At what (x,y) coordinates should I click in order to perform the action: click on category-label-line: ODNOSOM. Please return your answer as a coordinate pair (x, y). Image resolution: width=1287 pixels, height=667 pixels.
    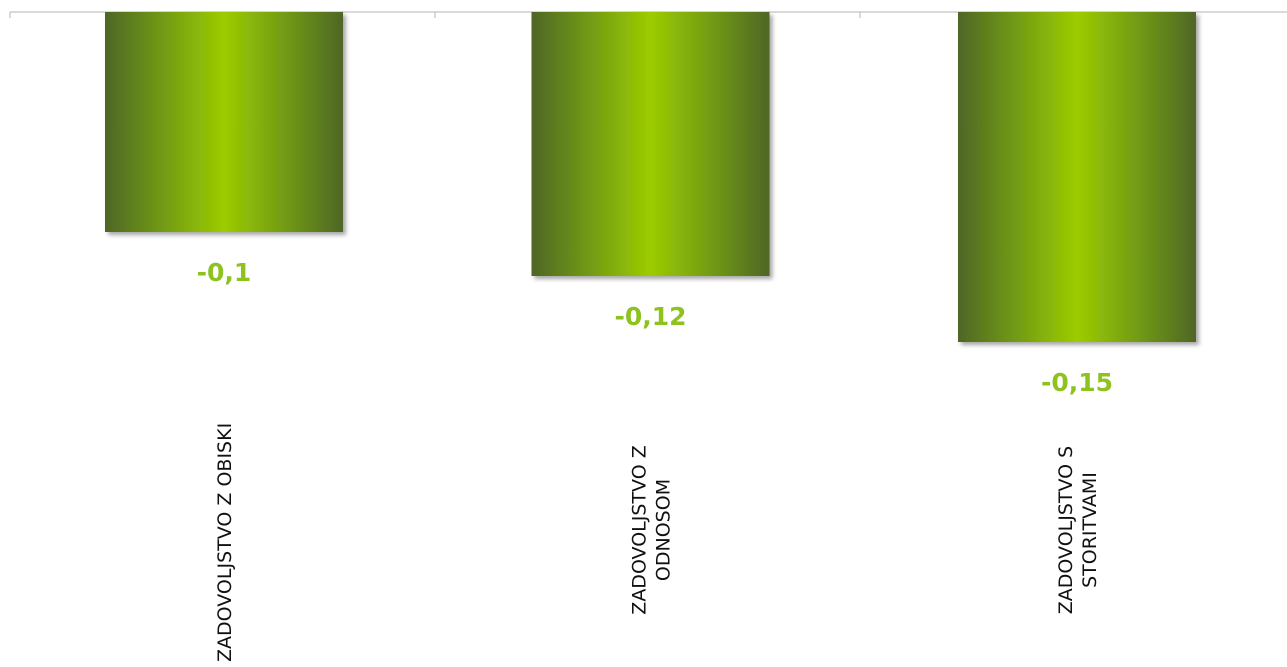
    Looking at the image, I should click on (664, 530).